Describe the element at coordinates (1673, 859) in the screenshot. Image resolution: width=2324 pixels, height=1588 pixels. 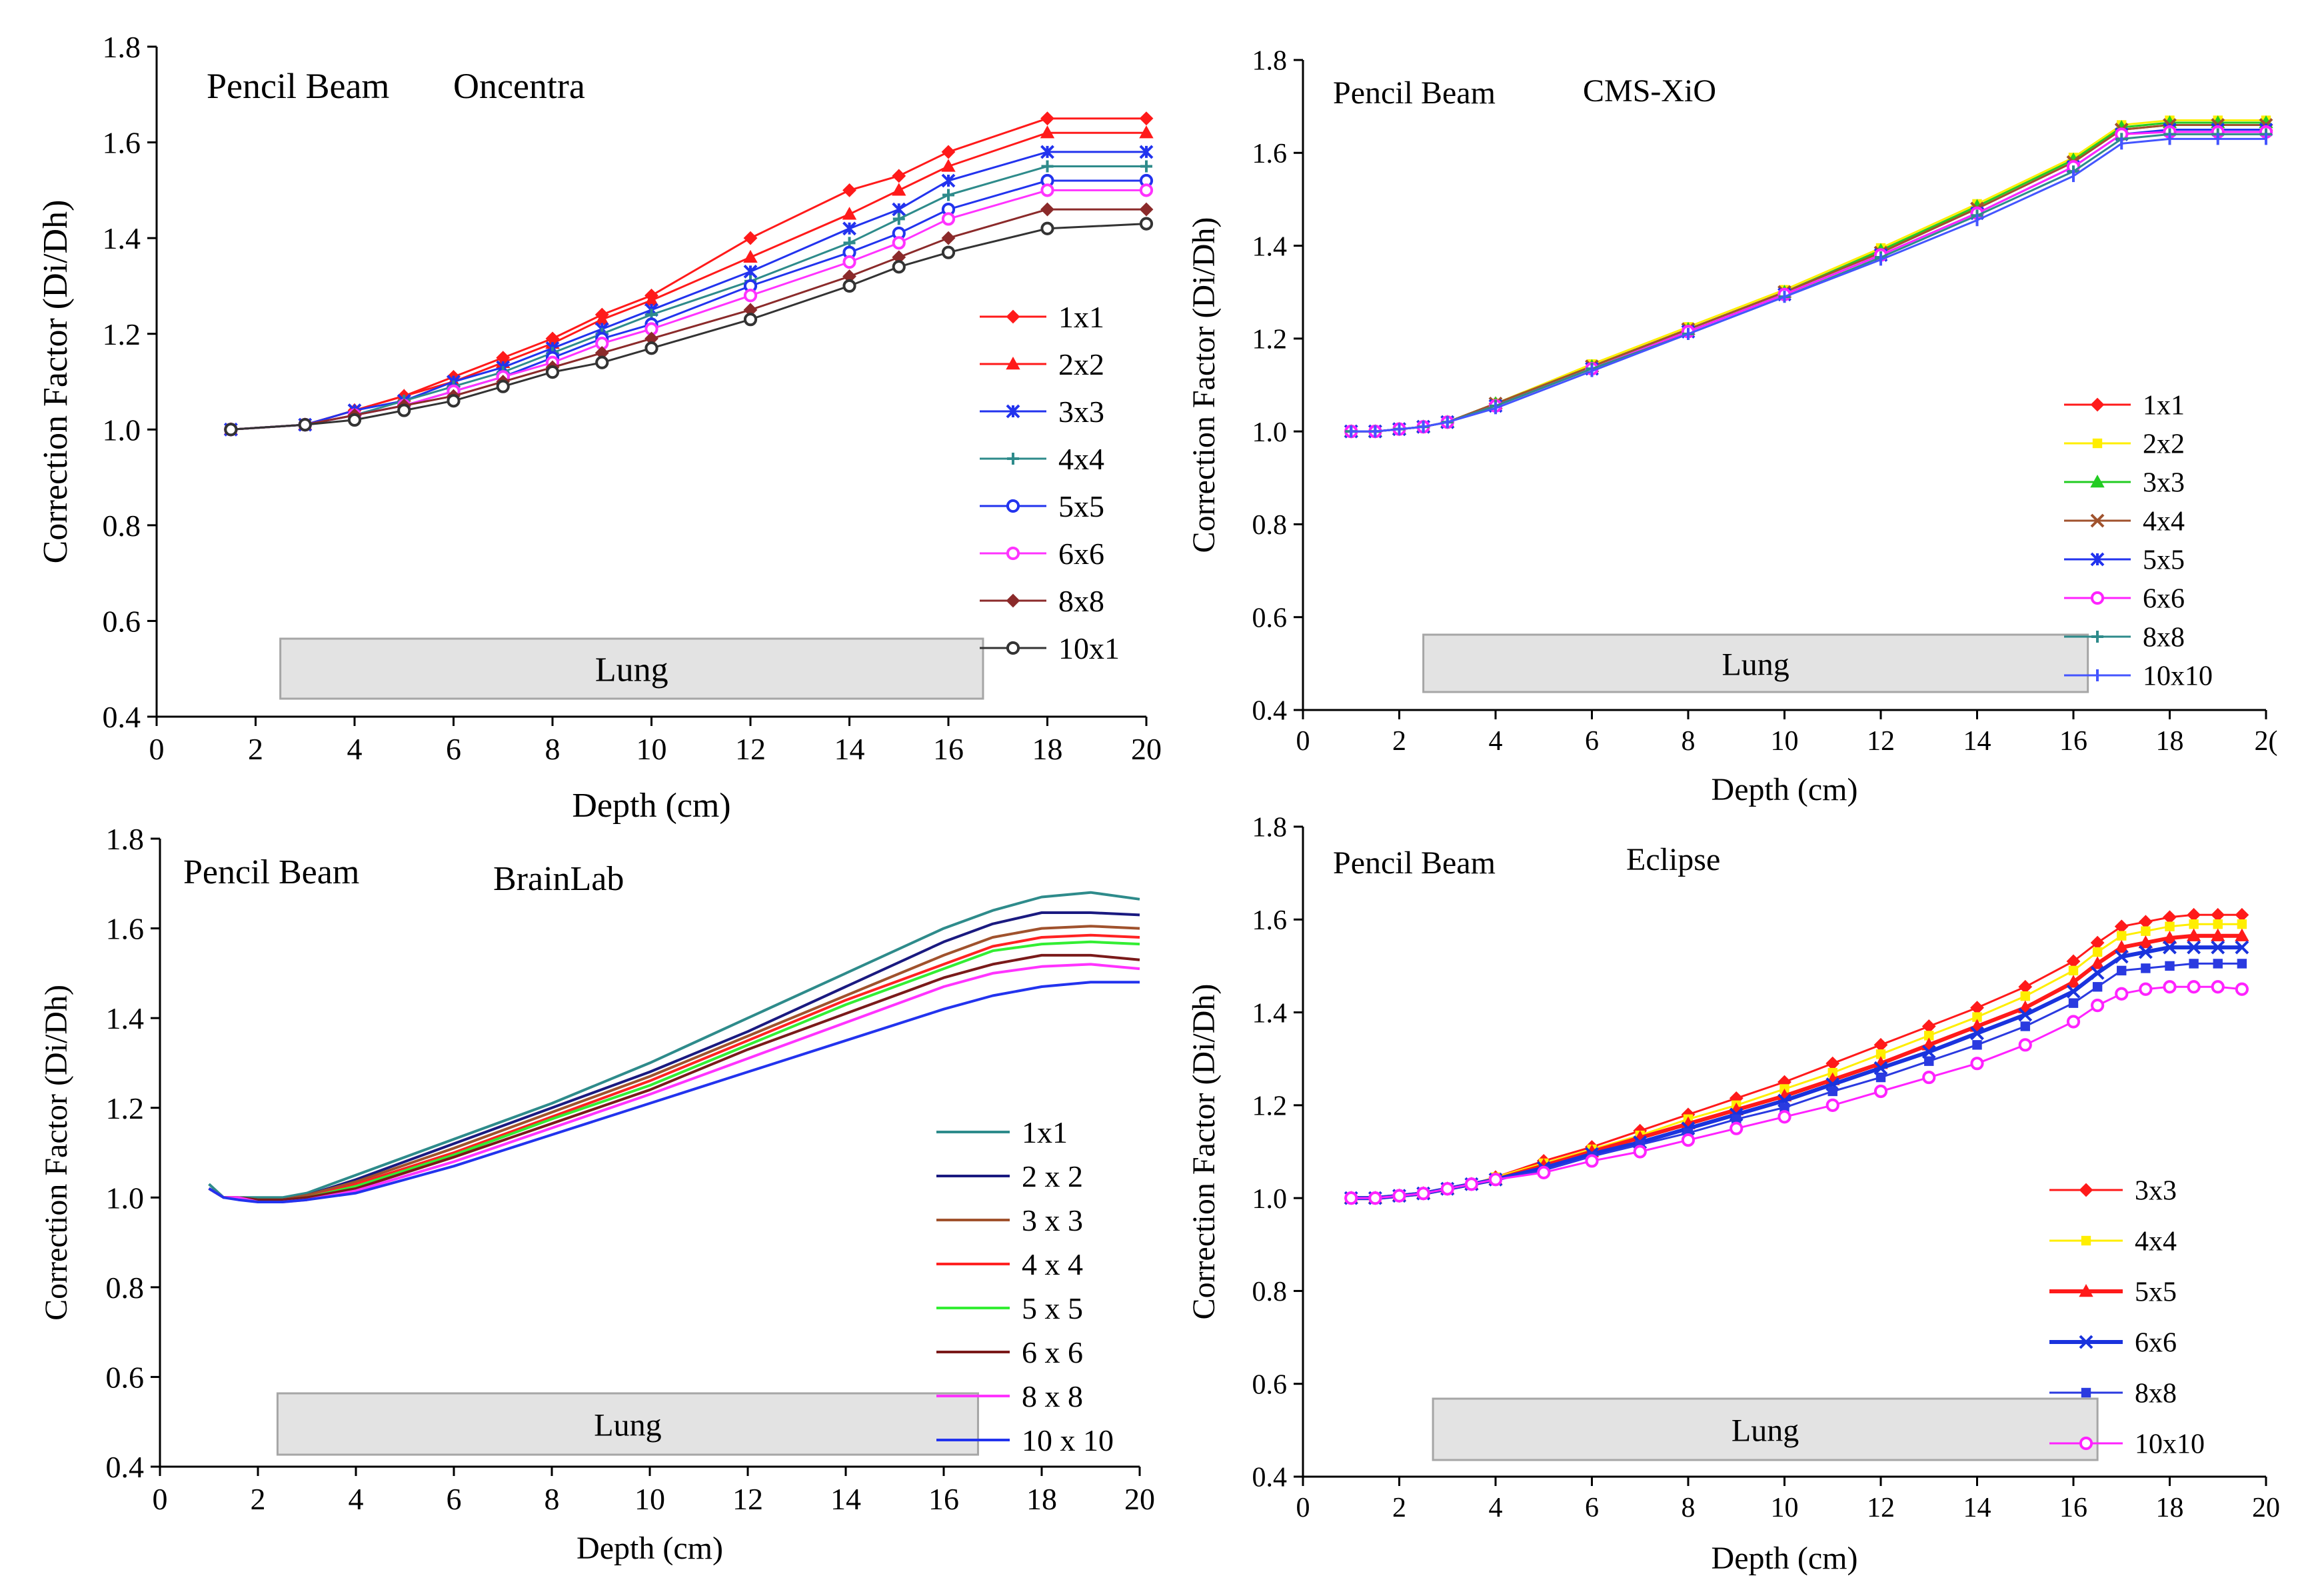
I see `chart-subtitle: Eclipse` at that location.